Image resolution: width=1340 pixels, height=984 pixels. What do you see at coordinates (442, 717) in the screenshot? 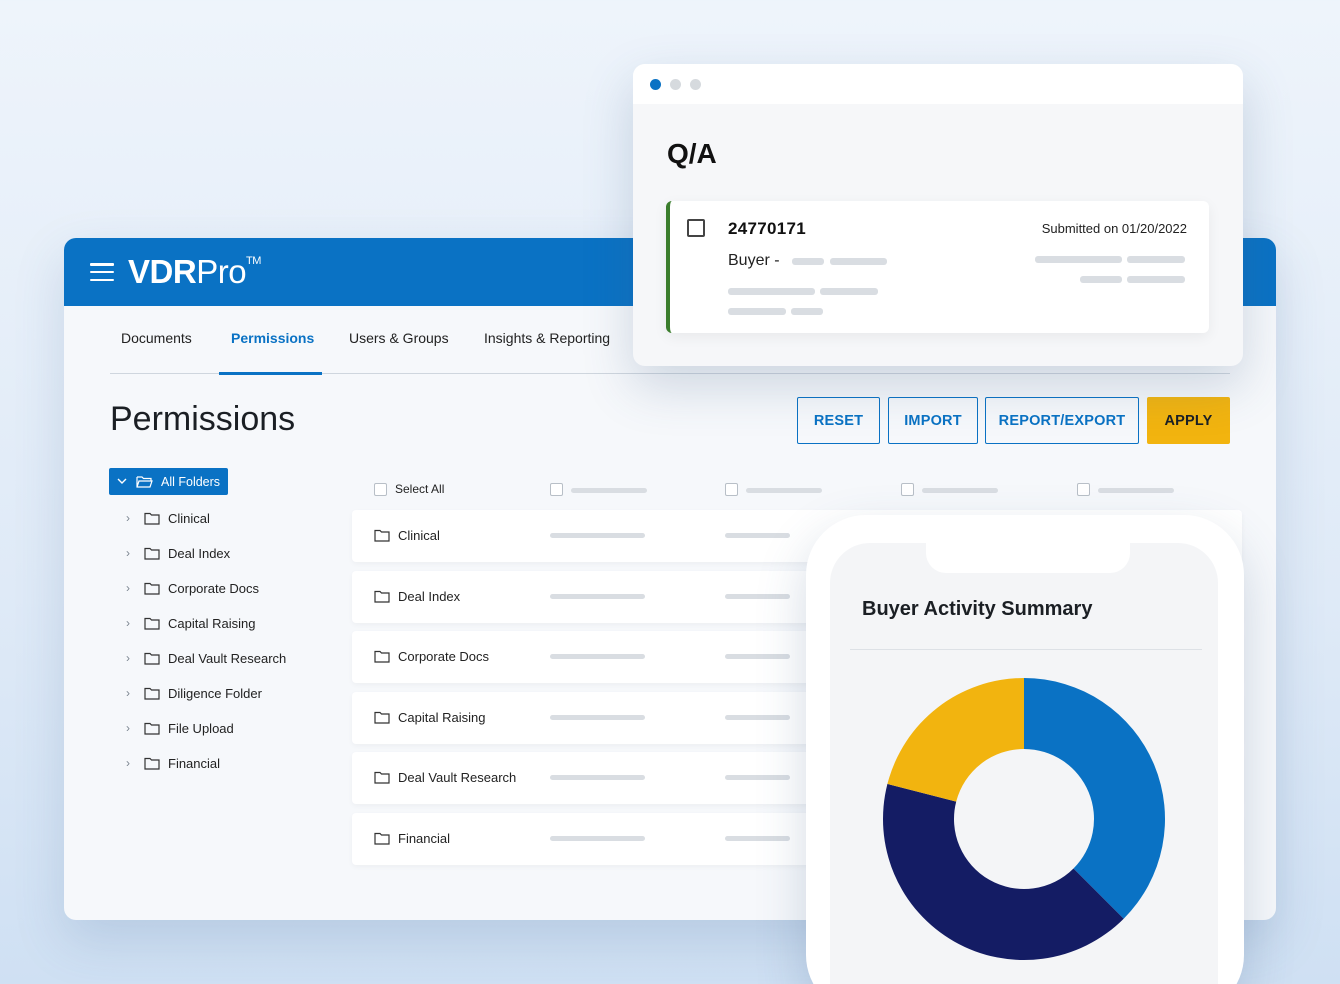
I see `row-folder-label: Capital Raising` at bounding box center [442, 717].